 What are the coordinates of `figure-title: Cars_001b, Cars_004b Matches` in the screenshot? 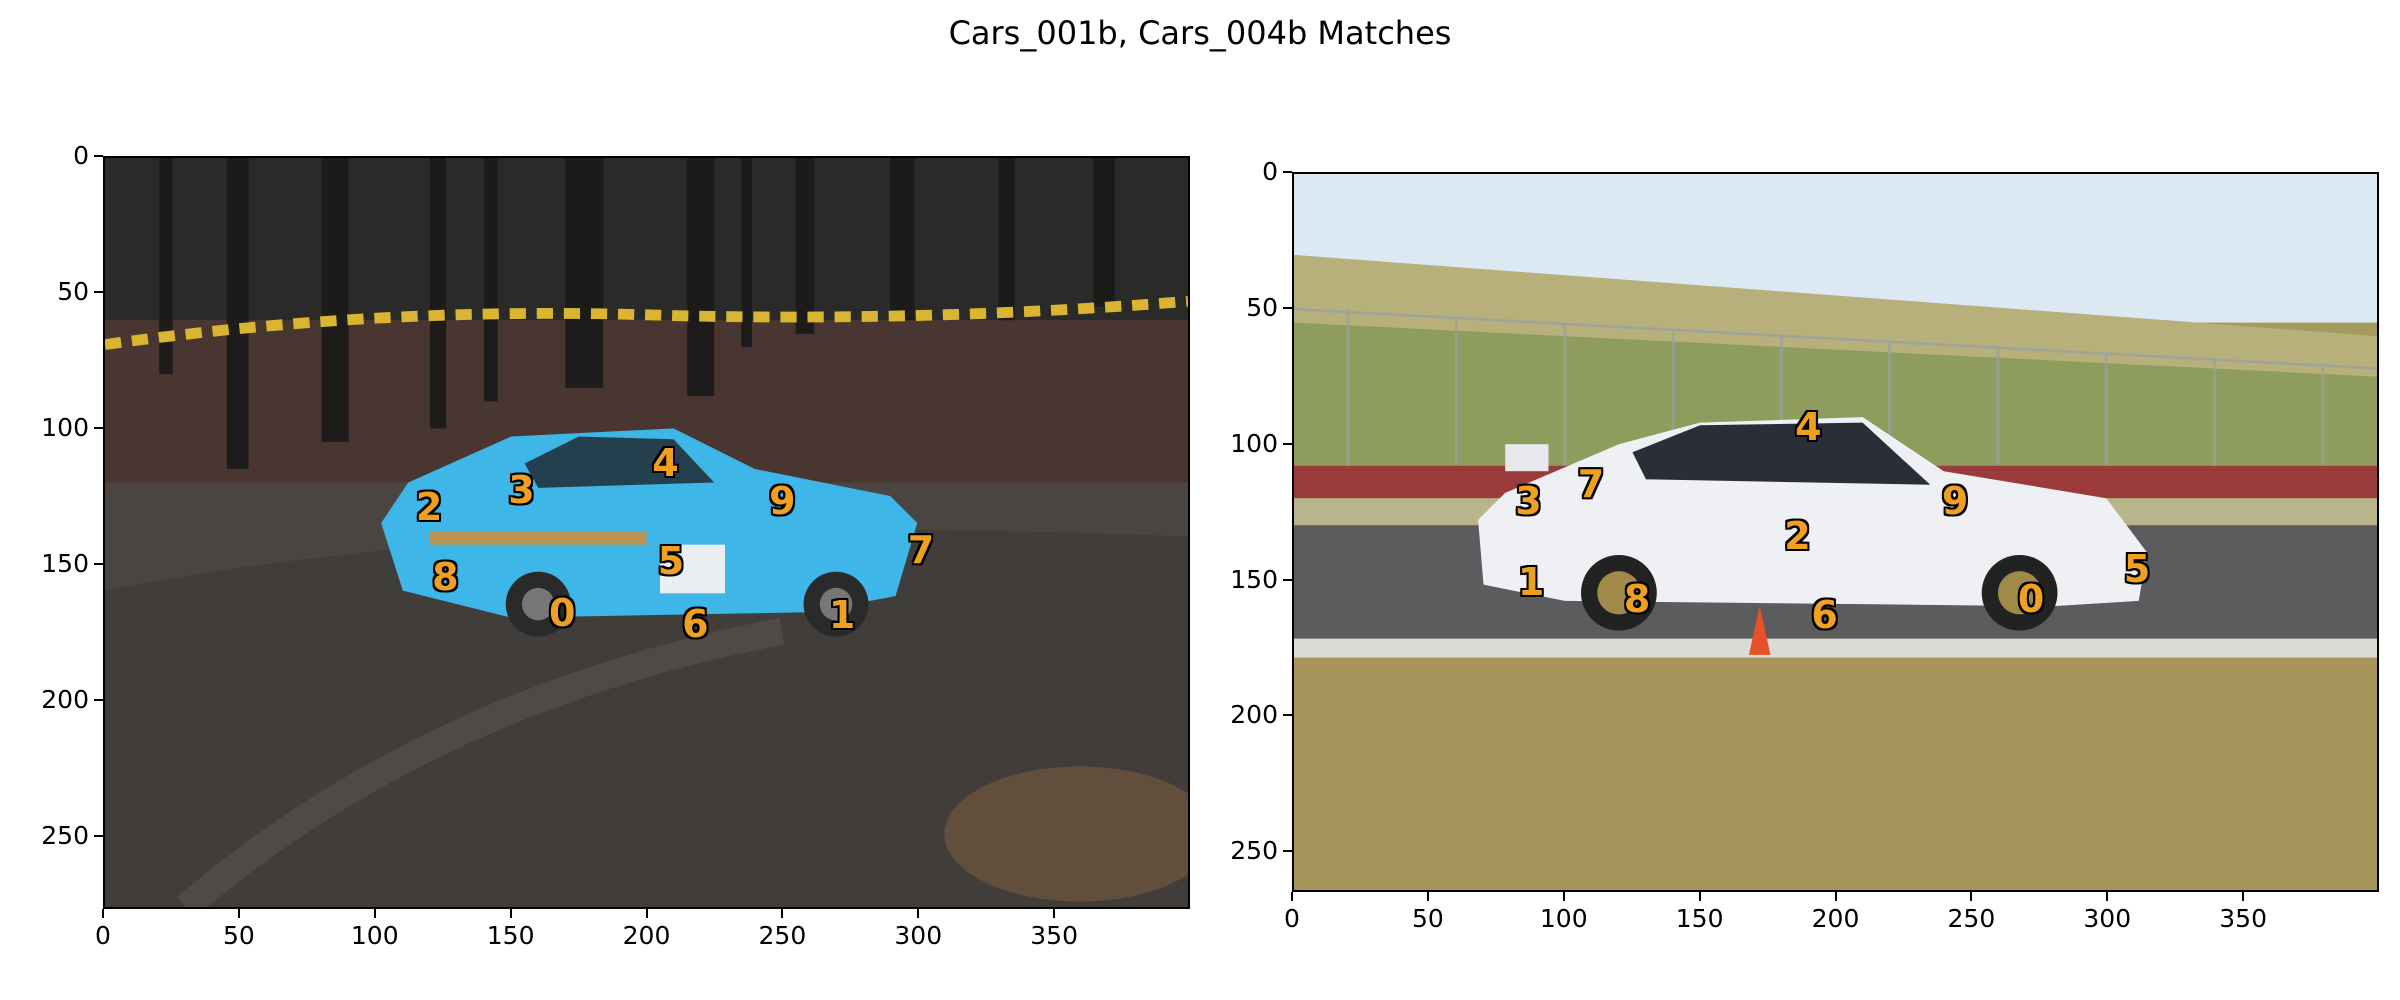 It's located at (1200, 33).